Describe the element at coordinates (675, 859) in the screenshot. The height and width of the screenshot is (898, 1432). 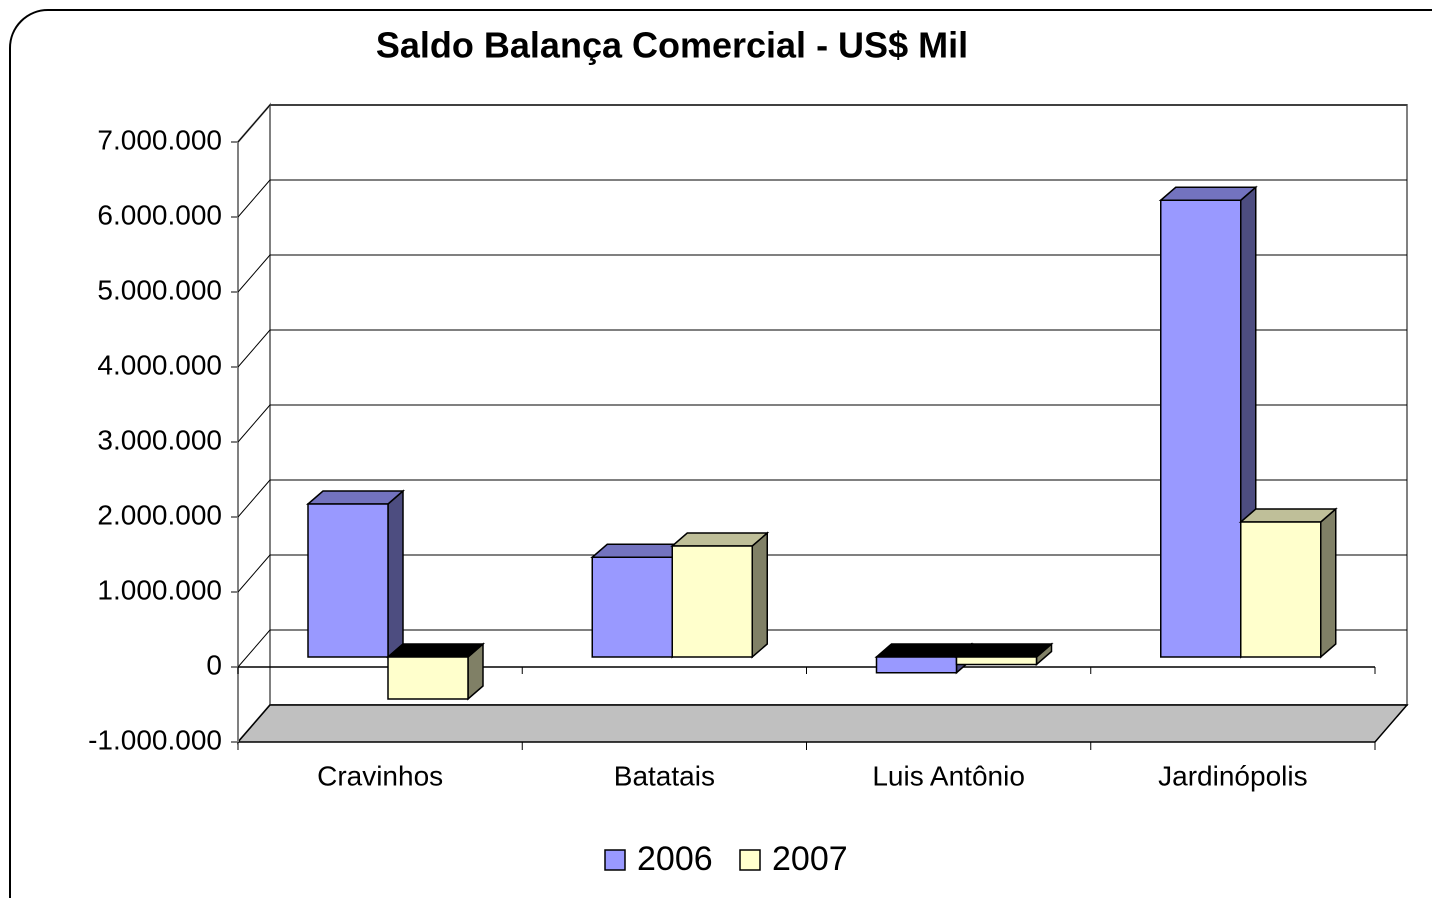
I see `legend-label: 2006` at that location.